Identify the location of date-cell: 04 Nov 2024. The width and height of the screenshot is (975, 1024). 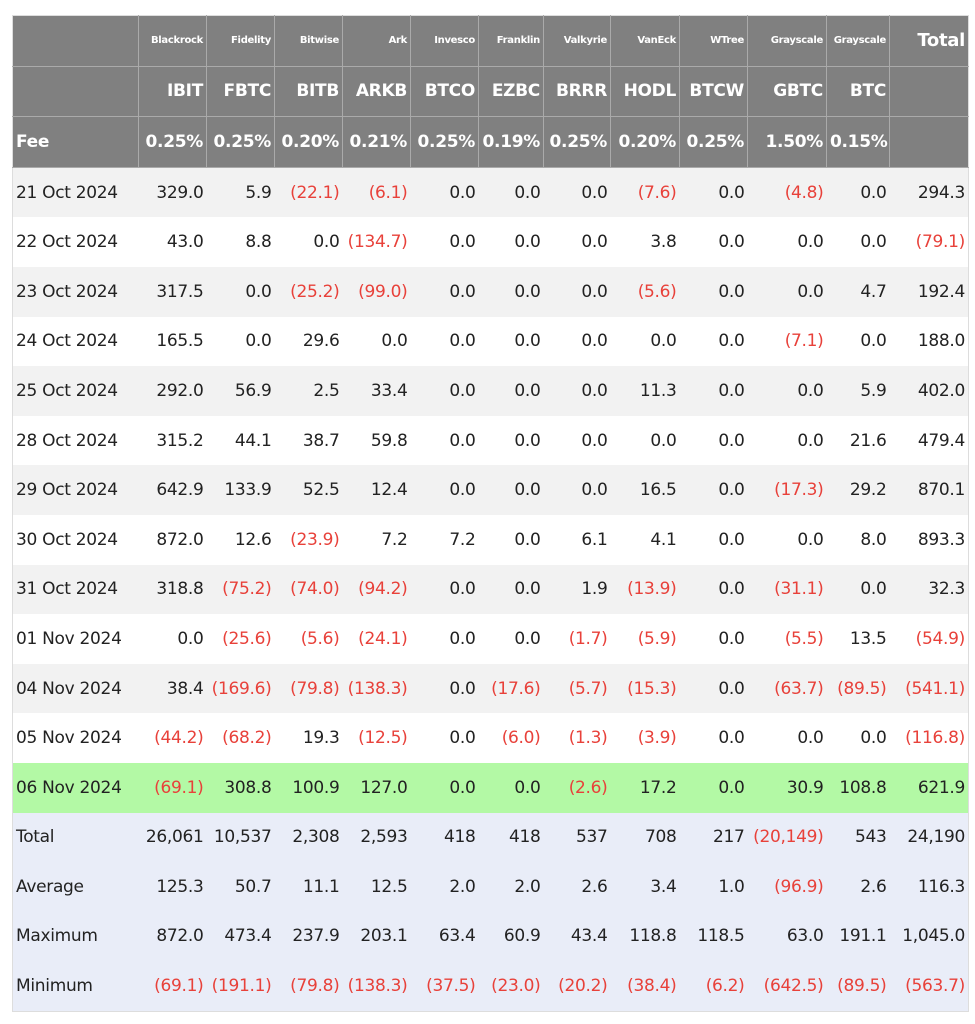
(75, 688).